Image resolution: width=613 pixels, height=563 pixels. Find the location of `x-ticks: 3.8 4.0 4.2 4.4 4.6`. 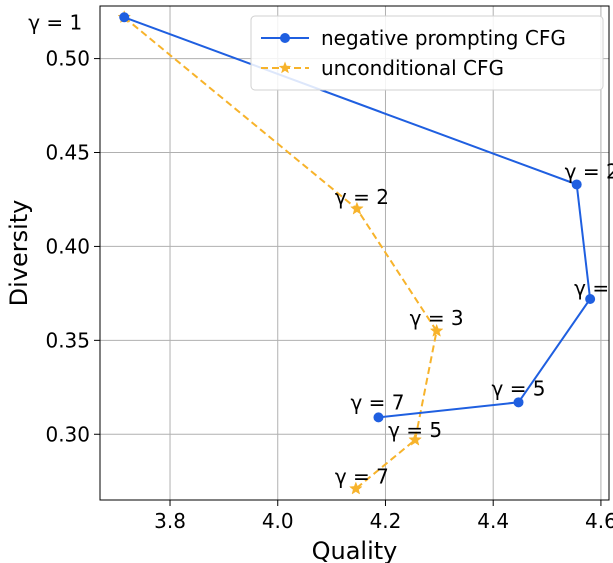

x-ticks: 3.8 4.0 4.2 4.4 4.6 is located at coordinates (383, 516).